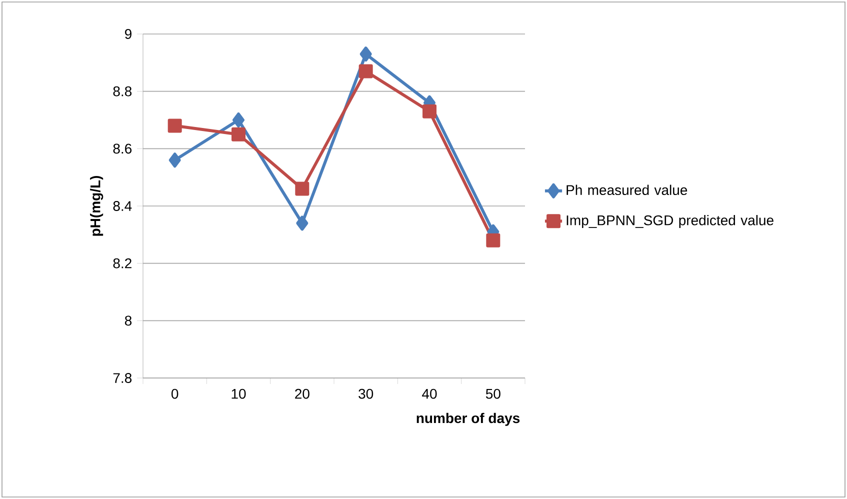 The image size is (847, 499). I want to click on y-tick-label: 8.2, so click(122, 263).